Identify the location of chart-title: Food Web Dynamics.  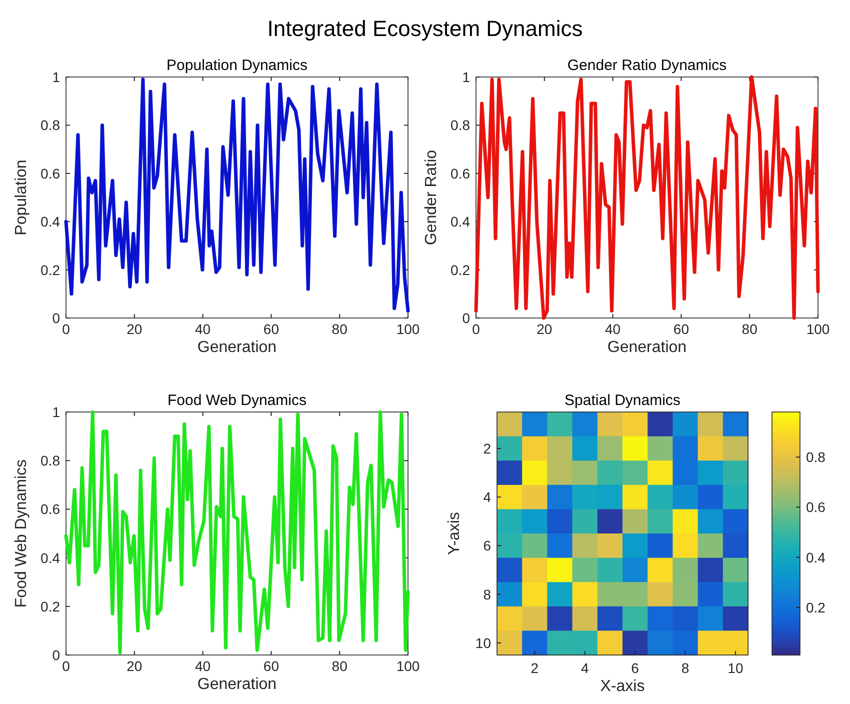
(237, 400).